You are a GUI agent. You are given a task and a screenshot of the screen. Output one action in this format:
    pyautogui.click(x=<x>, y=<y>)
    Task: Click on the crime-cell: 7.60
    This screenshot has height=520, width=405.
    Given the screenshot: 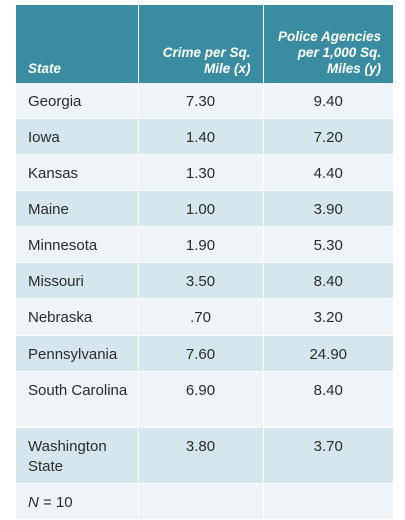 What is the action you would take?
    pyautogui.click(x=201, y=353)
    